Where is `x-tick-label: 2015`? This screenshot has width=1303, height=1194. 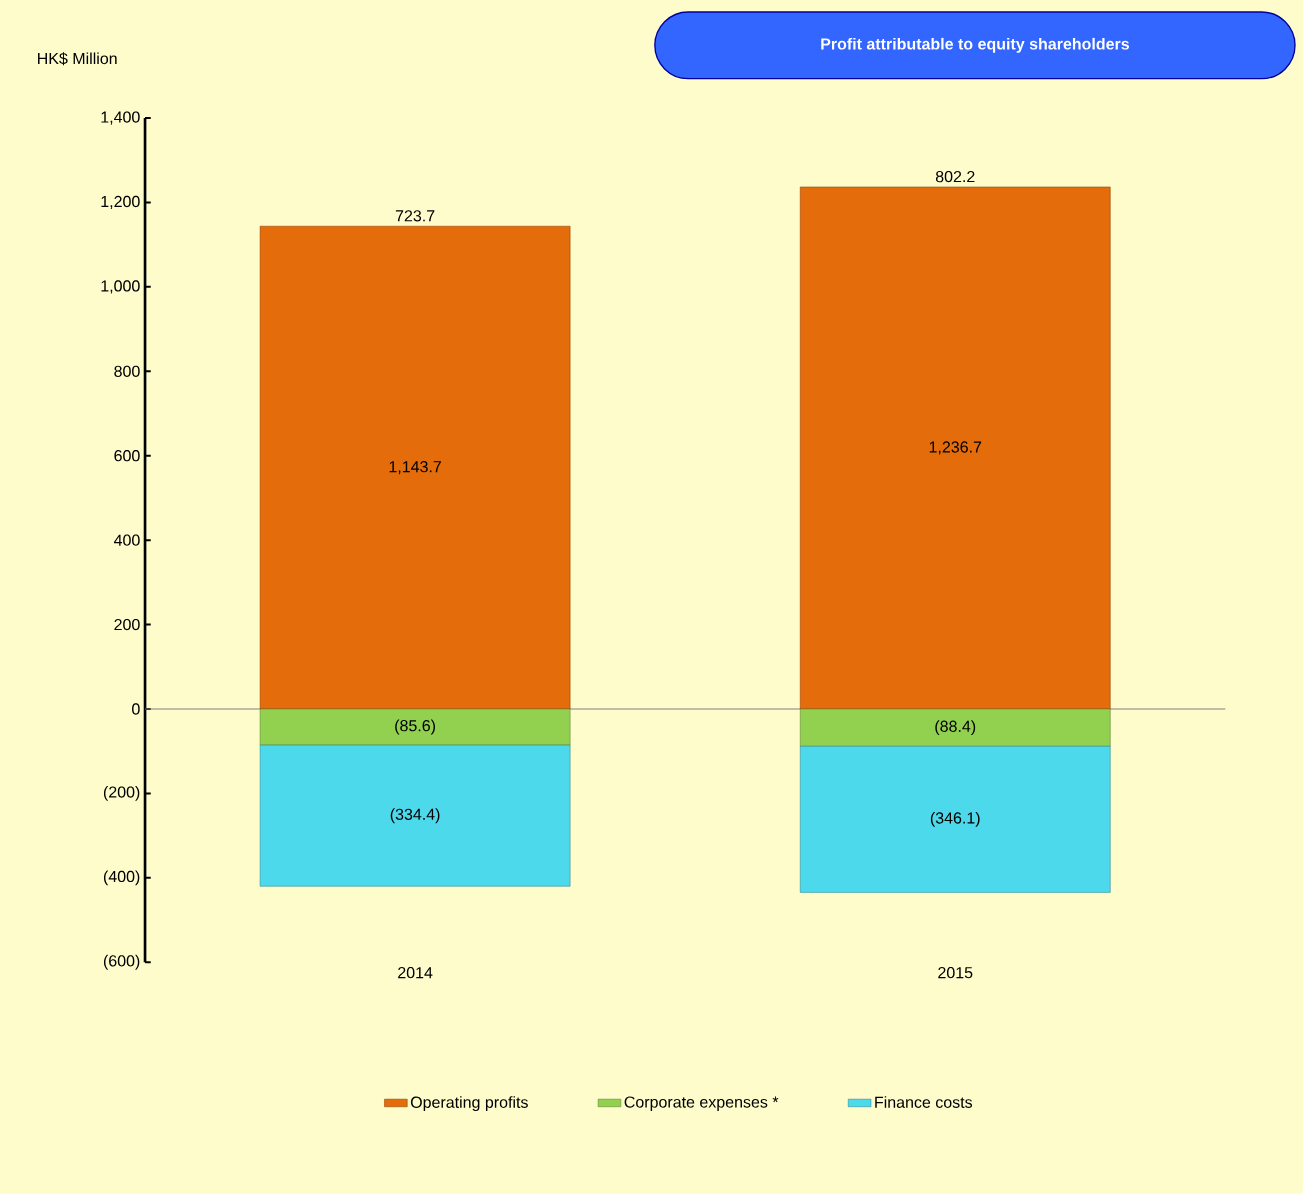
x-tick-label: 2015 is located at coordinates (955, 973).